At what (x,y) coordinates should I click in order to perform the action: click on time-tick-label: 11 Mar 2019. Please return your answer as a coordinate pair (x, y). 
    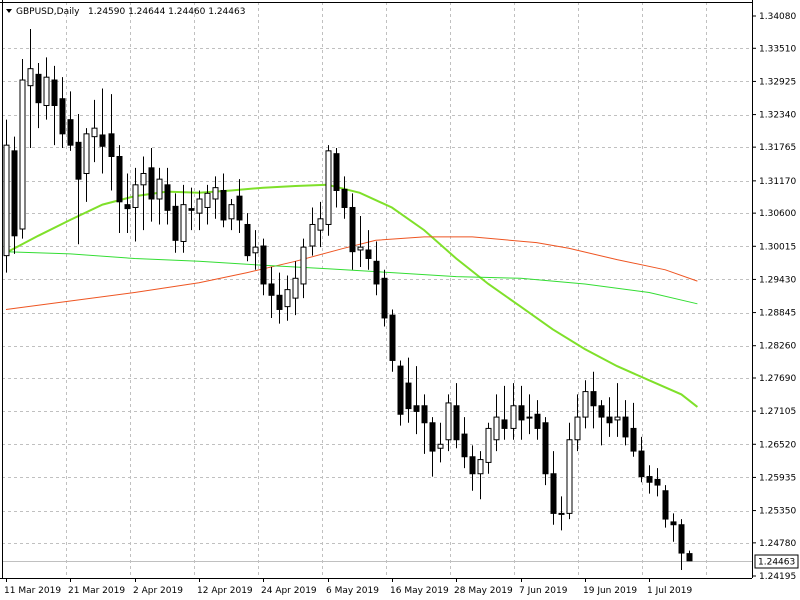
    Looking at the image, I should click on (32, 591).